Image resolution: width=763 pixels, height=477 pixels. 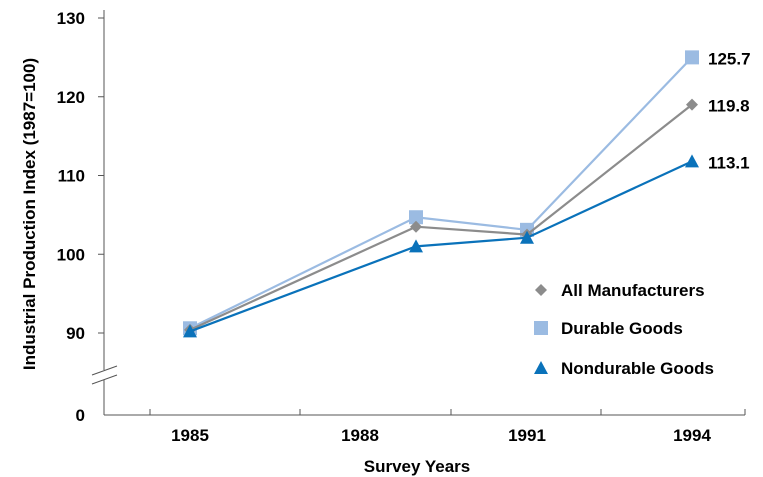 I want to click on x-tick-label: 1991, so click(x=527, y=435).